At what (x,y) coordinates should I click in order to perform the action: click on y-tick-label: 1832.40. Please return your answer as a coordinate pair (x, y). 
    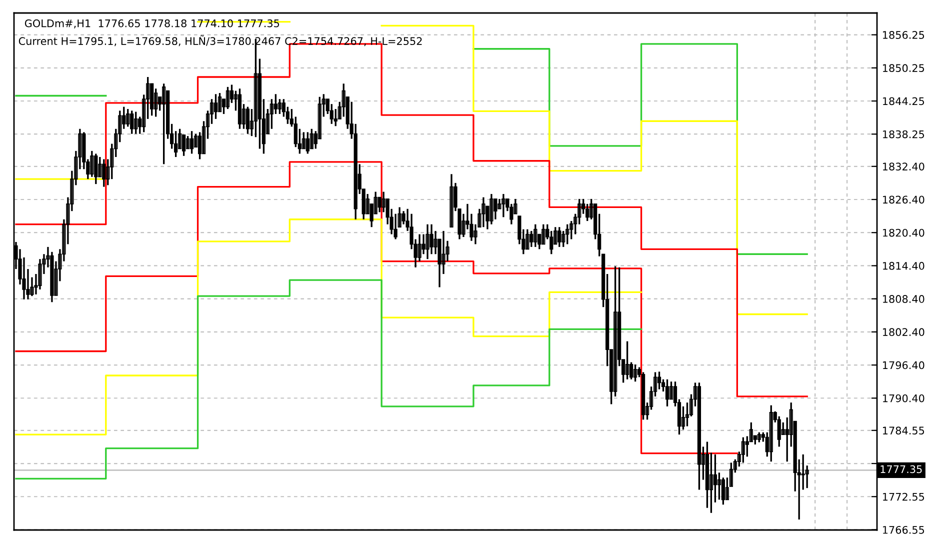
    Looking at the image, I should click on (903, 166).